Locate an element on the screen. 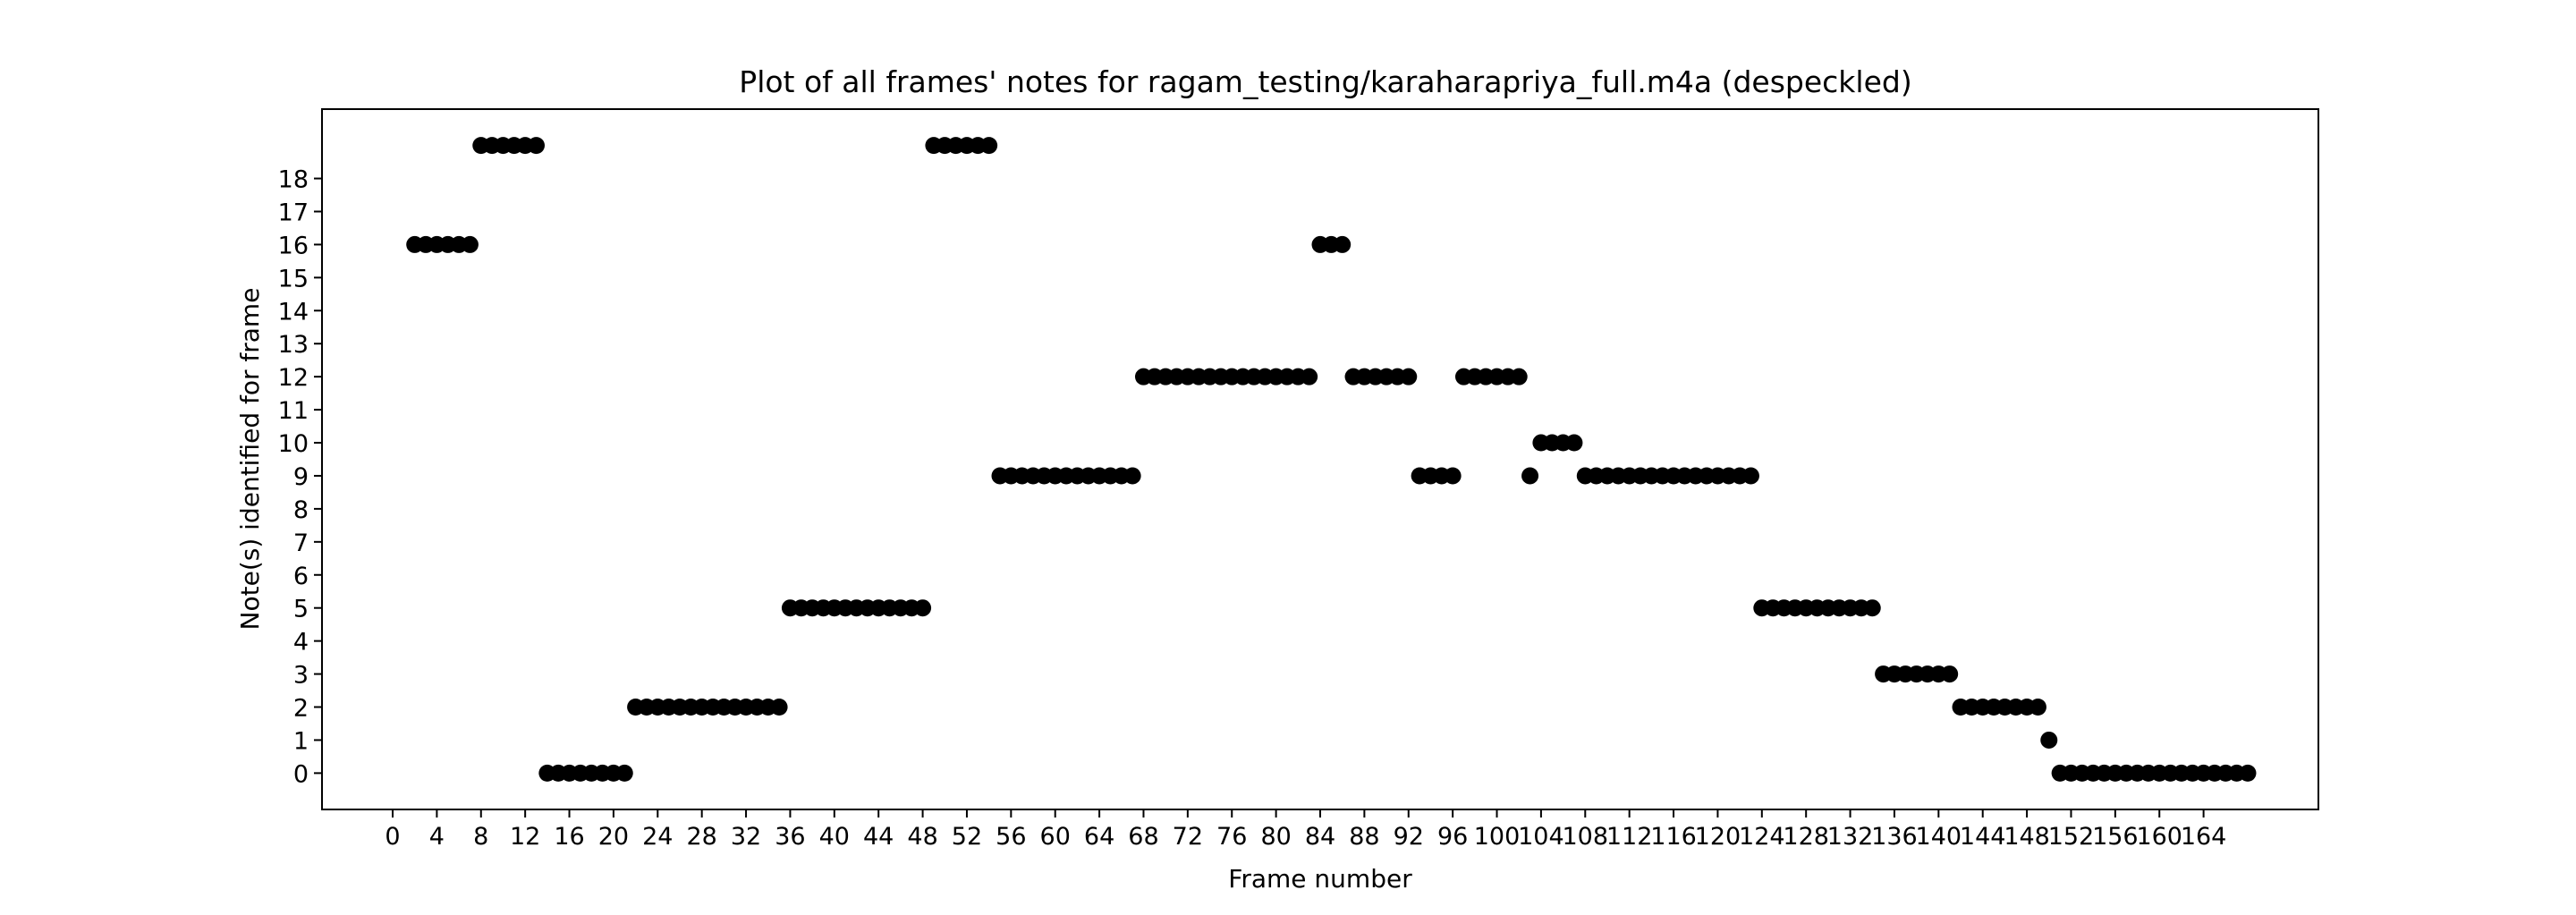  x-tick-label: 120 is located at coordinates (1718, 837).